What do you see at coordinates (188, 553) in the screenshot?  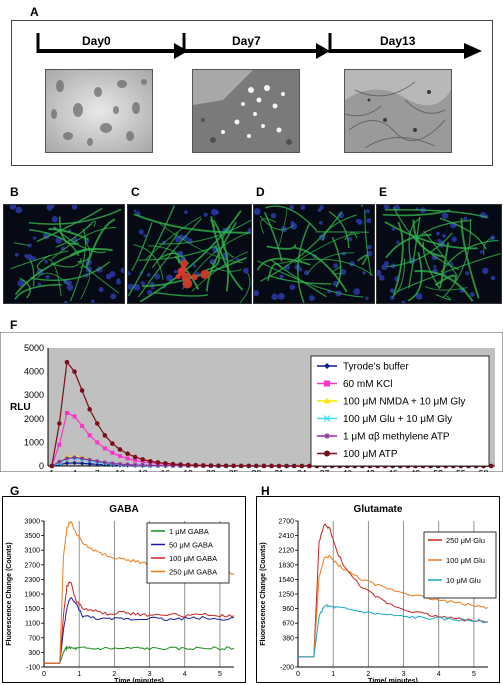 I see `chart-g-legend` at bounding box center [188, 553].